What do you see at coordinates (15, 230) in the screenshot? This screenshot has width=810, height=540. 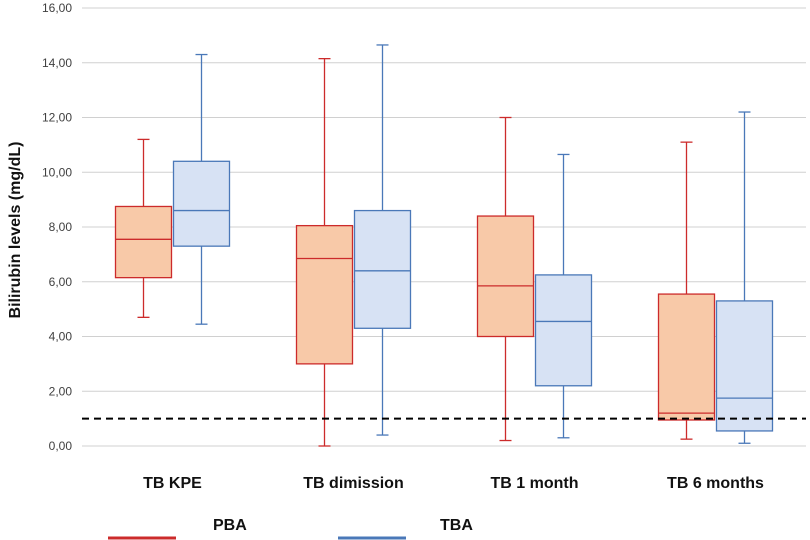 I see `y-axis-label: Bilirubin levels (mg/dL)` at bounding box center [15, 230].